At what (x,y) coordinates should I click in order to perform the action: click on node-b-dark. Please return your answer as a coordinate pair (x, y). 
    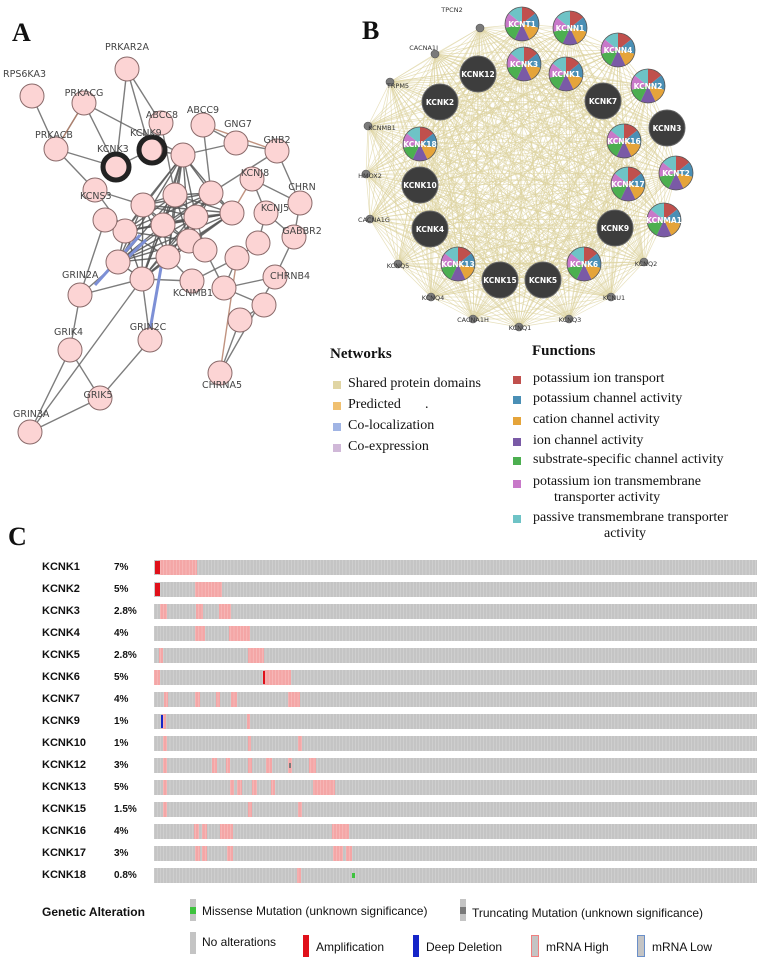
    Looking at the image, I should click on (615, 228).